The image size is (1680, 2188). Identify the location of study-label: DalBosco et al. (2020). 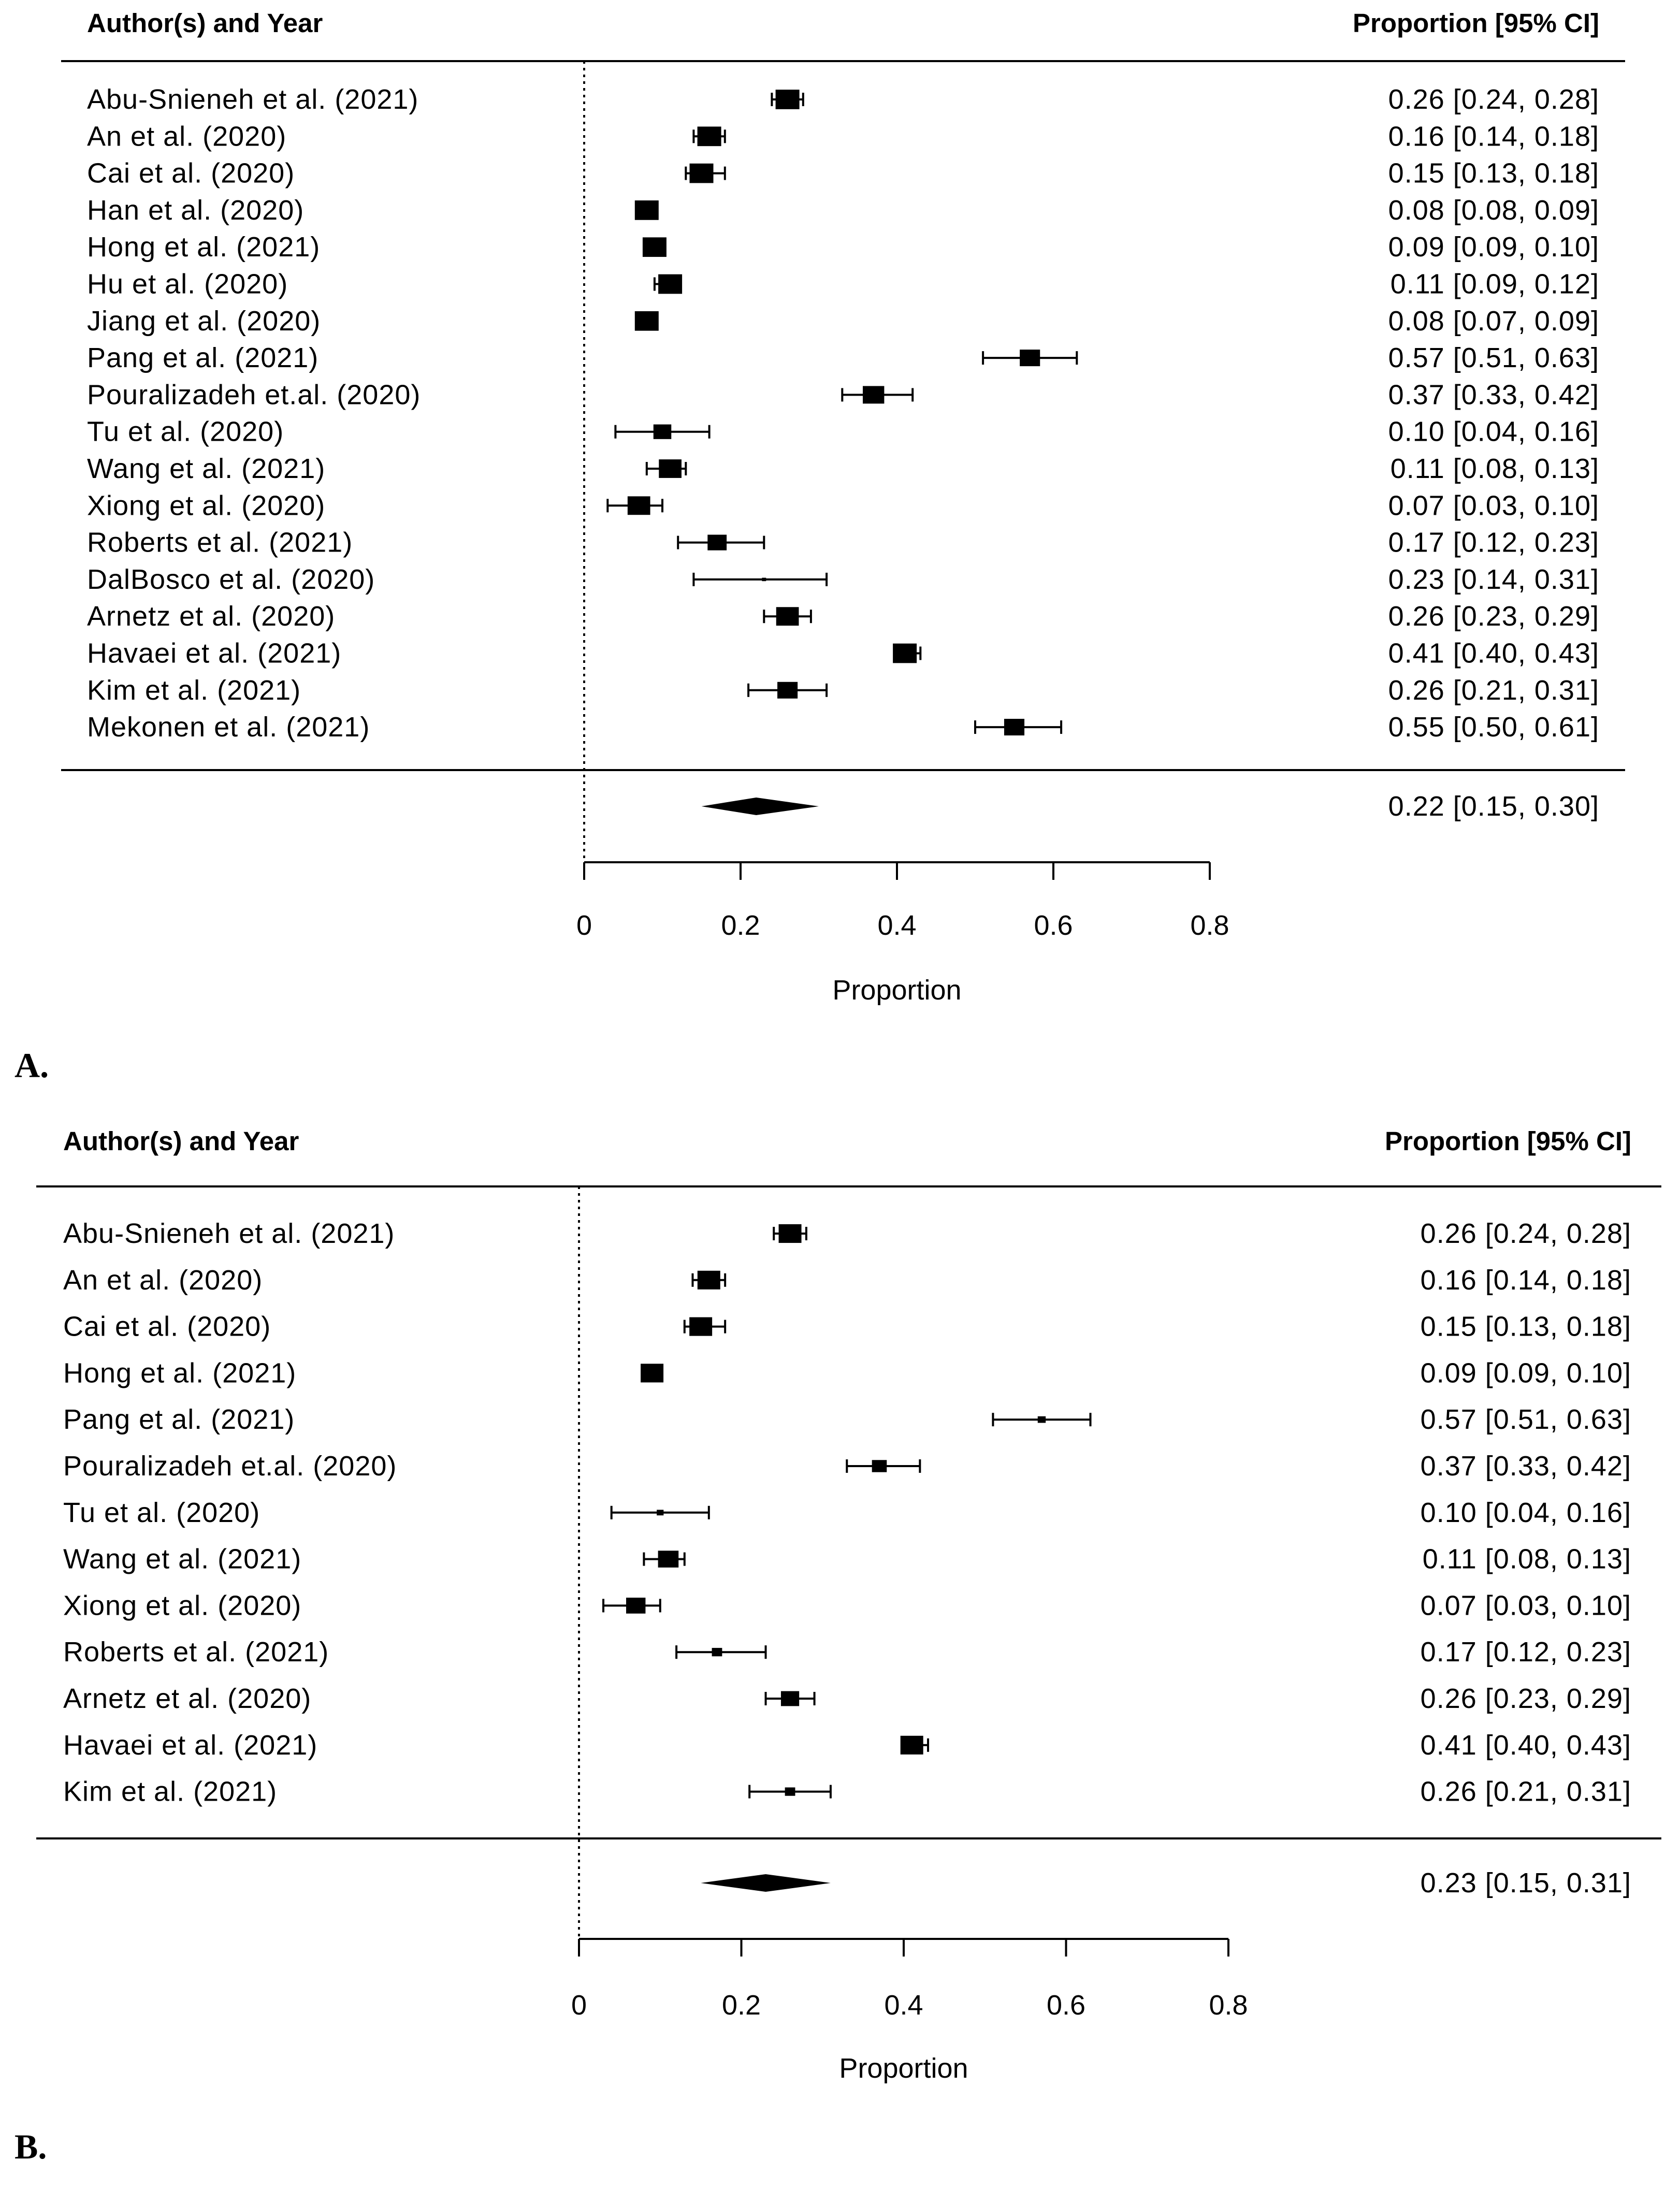
(231, 579).